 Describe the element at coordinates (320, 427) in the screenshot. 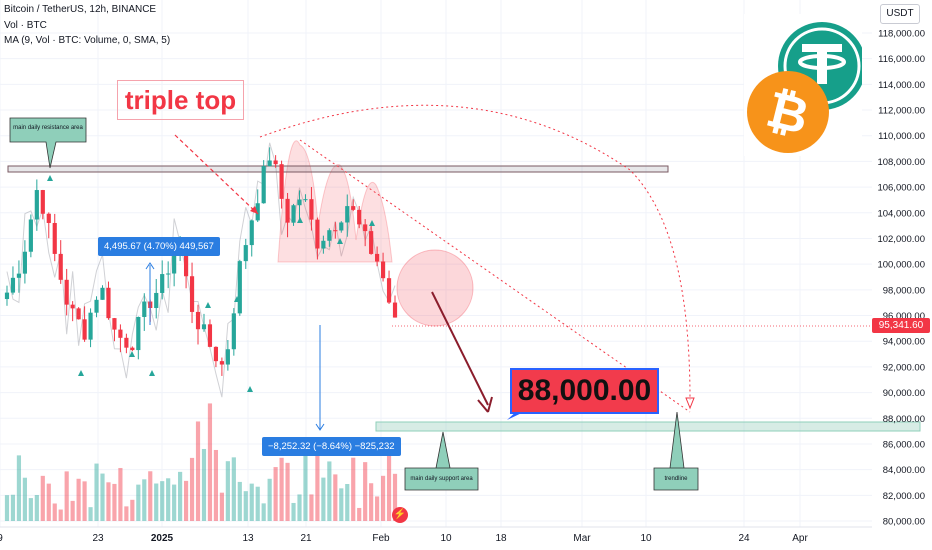

I see `measure-down-arrow` at that location.